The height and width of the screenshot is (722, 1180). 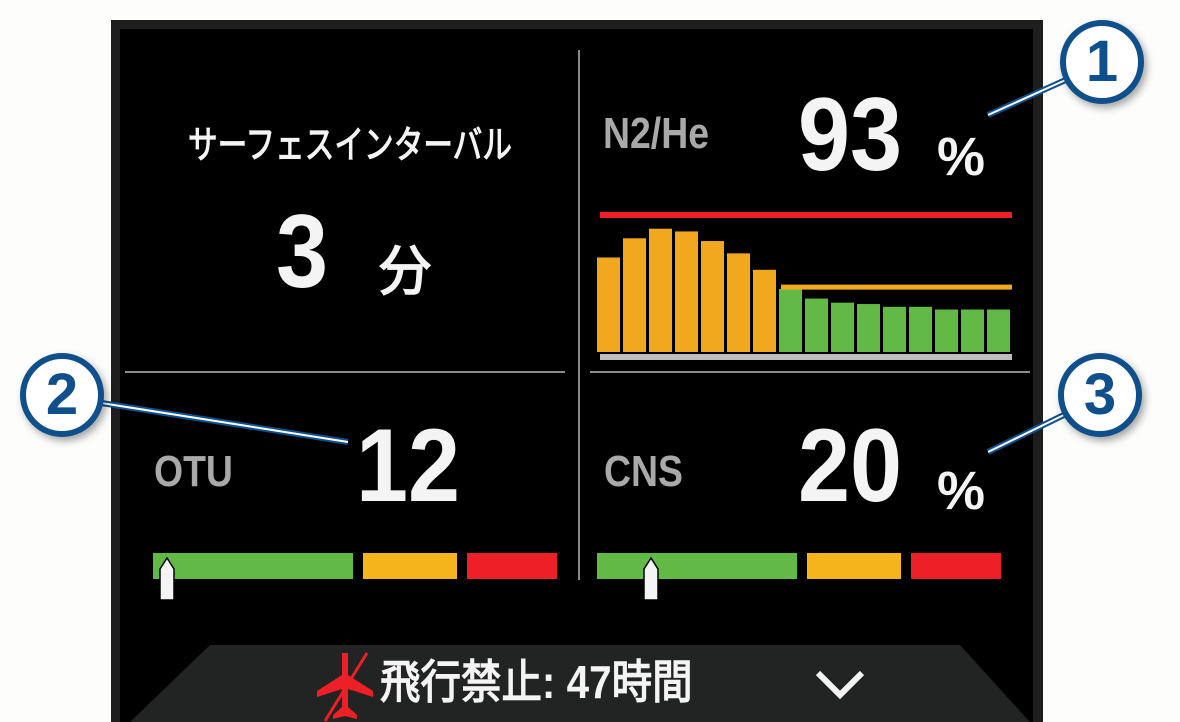 What do you see at coordinates (896, 287) in the screenshot?
I see `threshold-line` at bounding box center [896, 287].